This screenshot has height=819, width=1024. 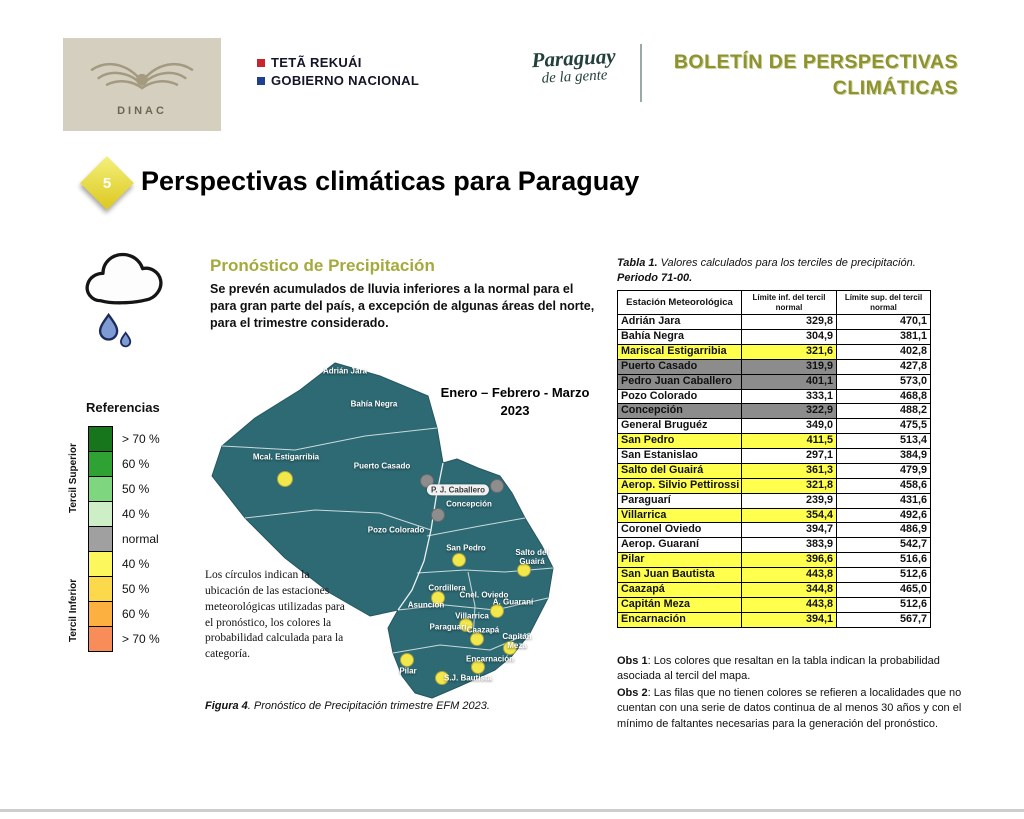 What do you see at coordinates (107, 183) in the screenshot?
I see `section-number: 5` at bounding box center [107, 183].